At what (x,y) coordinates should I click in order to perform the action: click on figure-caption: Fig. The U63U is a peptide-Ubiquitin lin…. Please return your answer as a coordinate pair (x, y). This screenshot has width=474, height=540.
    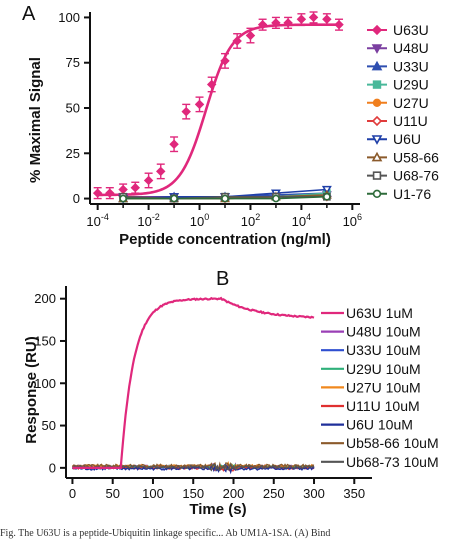
    Looking at the image, I should click on (165, 533).